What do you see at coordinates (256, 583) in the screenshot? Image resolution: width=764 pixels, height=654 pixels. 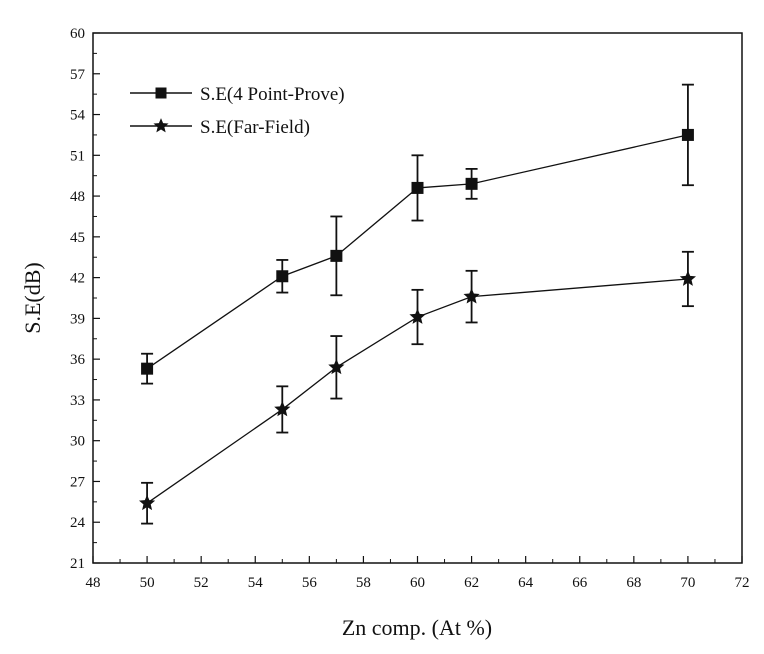 I see `x-tick-label: 54` at bounding box center [256, 583].